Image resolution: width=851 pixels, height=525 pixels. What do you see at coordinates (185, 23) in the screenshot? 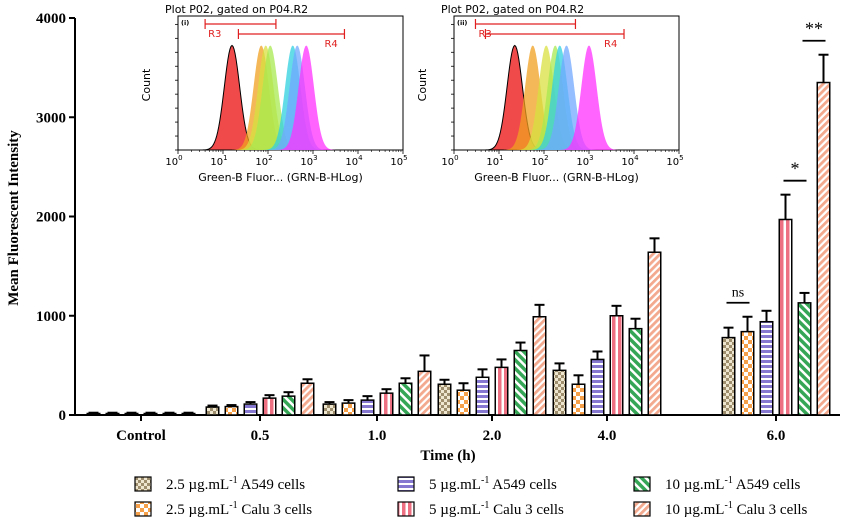
I see `inset-panel-label: (i)` at bounding box center [185, 23].